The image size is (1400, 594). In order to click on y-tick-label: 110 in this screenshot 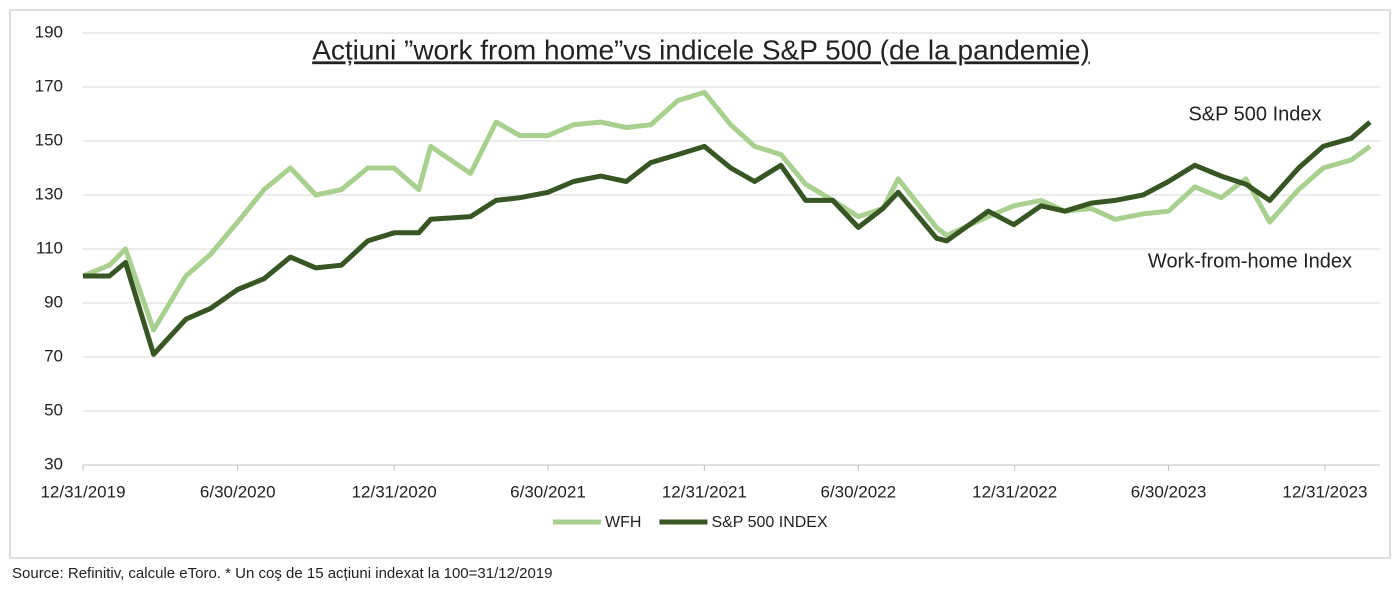, I will do `click(49, 247)`.